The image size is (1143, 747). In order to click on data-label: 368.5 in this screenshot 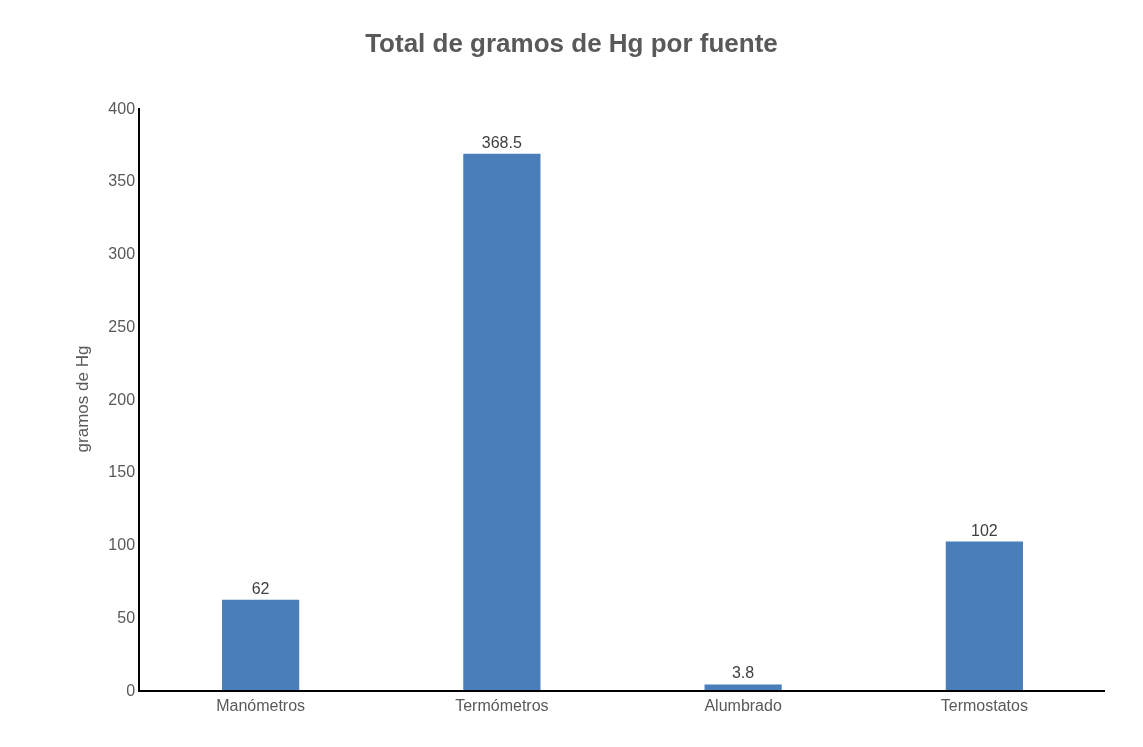, I will do `click(501, 142)`.